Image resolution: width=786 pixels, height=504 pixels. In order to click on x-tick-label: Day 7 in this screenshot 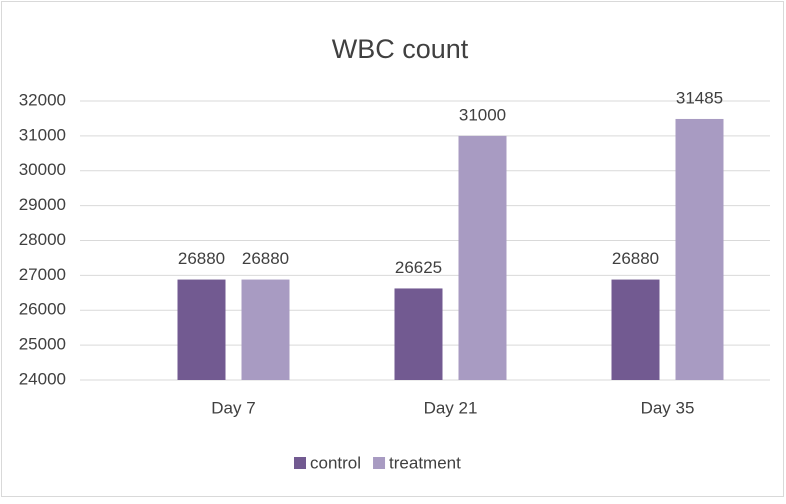, I will do `click(233, 407)`.